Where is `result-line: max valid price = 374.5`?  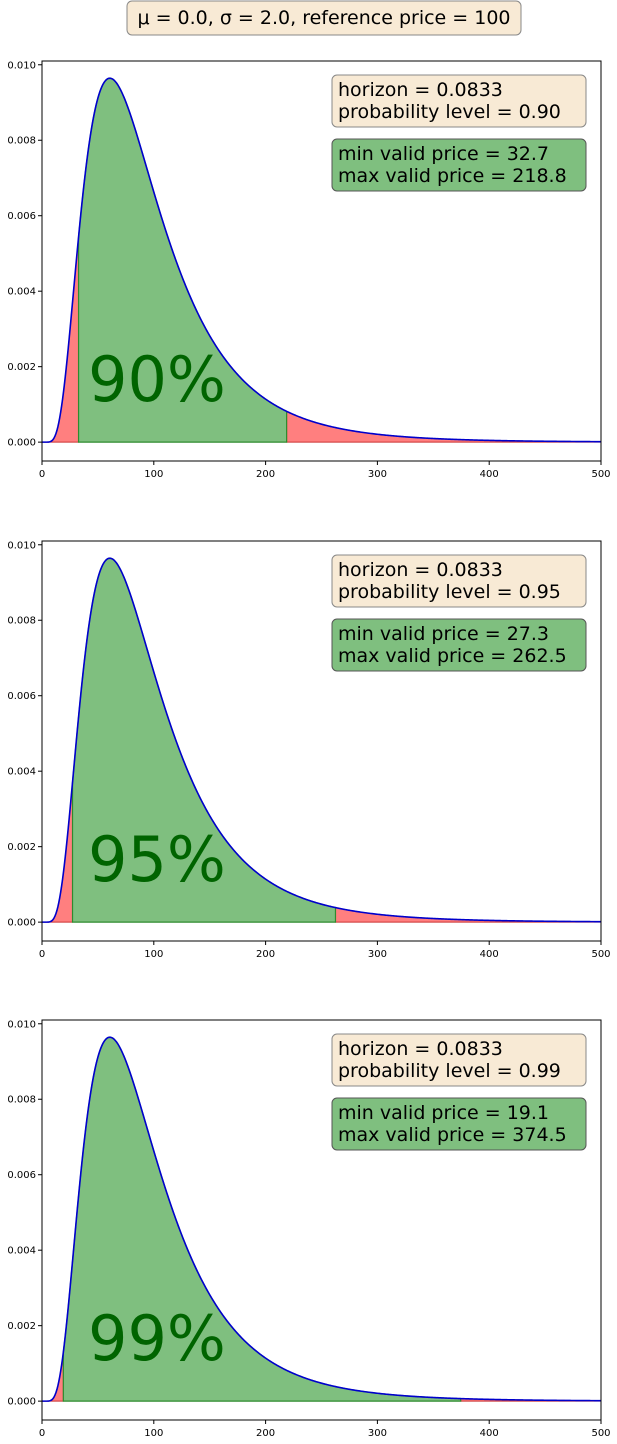 result-line: max valid price = 374.5 is located at coordinates (452, 1135).